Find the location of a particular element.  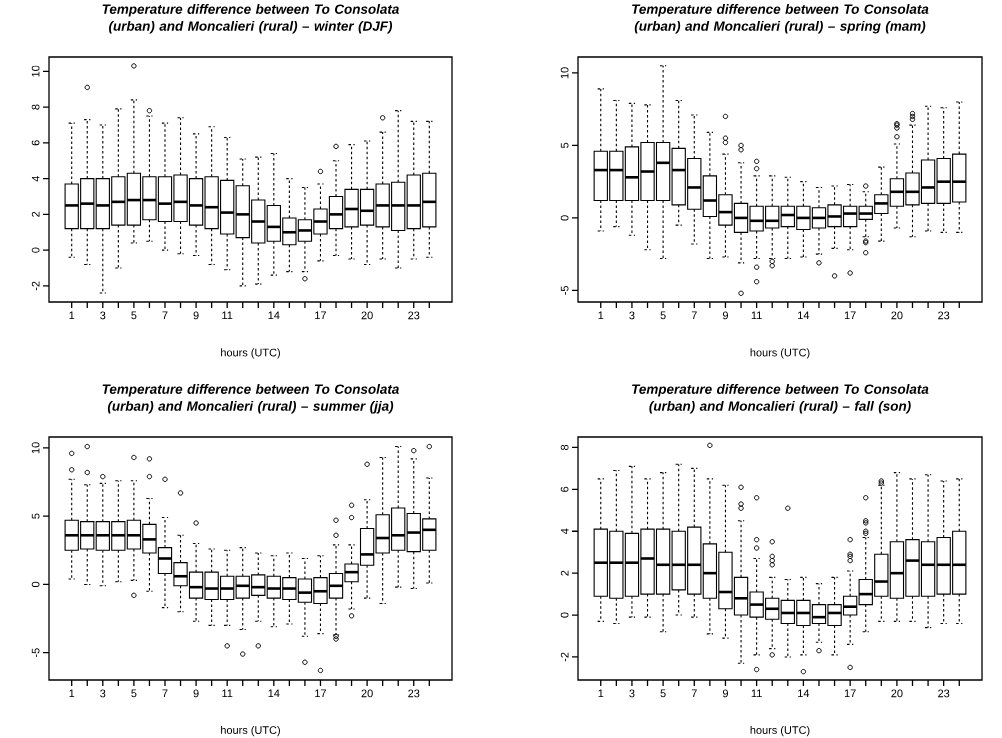

chart-title: Temperature difference between To Consolata (urban) and Moncalieri (rural) – spring (mam) is located at coordinates (780, 19).